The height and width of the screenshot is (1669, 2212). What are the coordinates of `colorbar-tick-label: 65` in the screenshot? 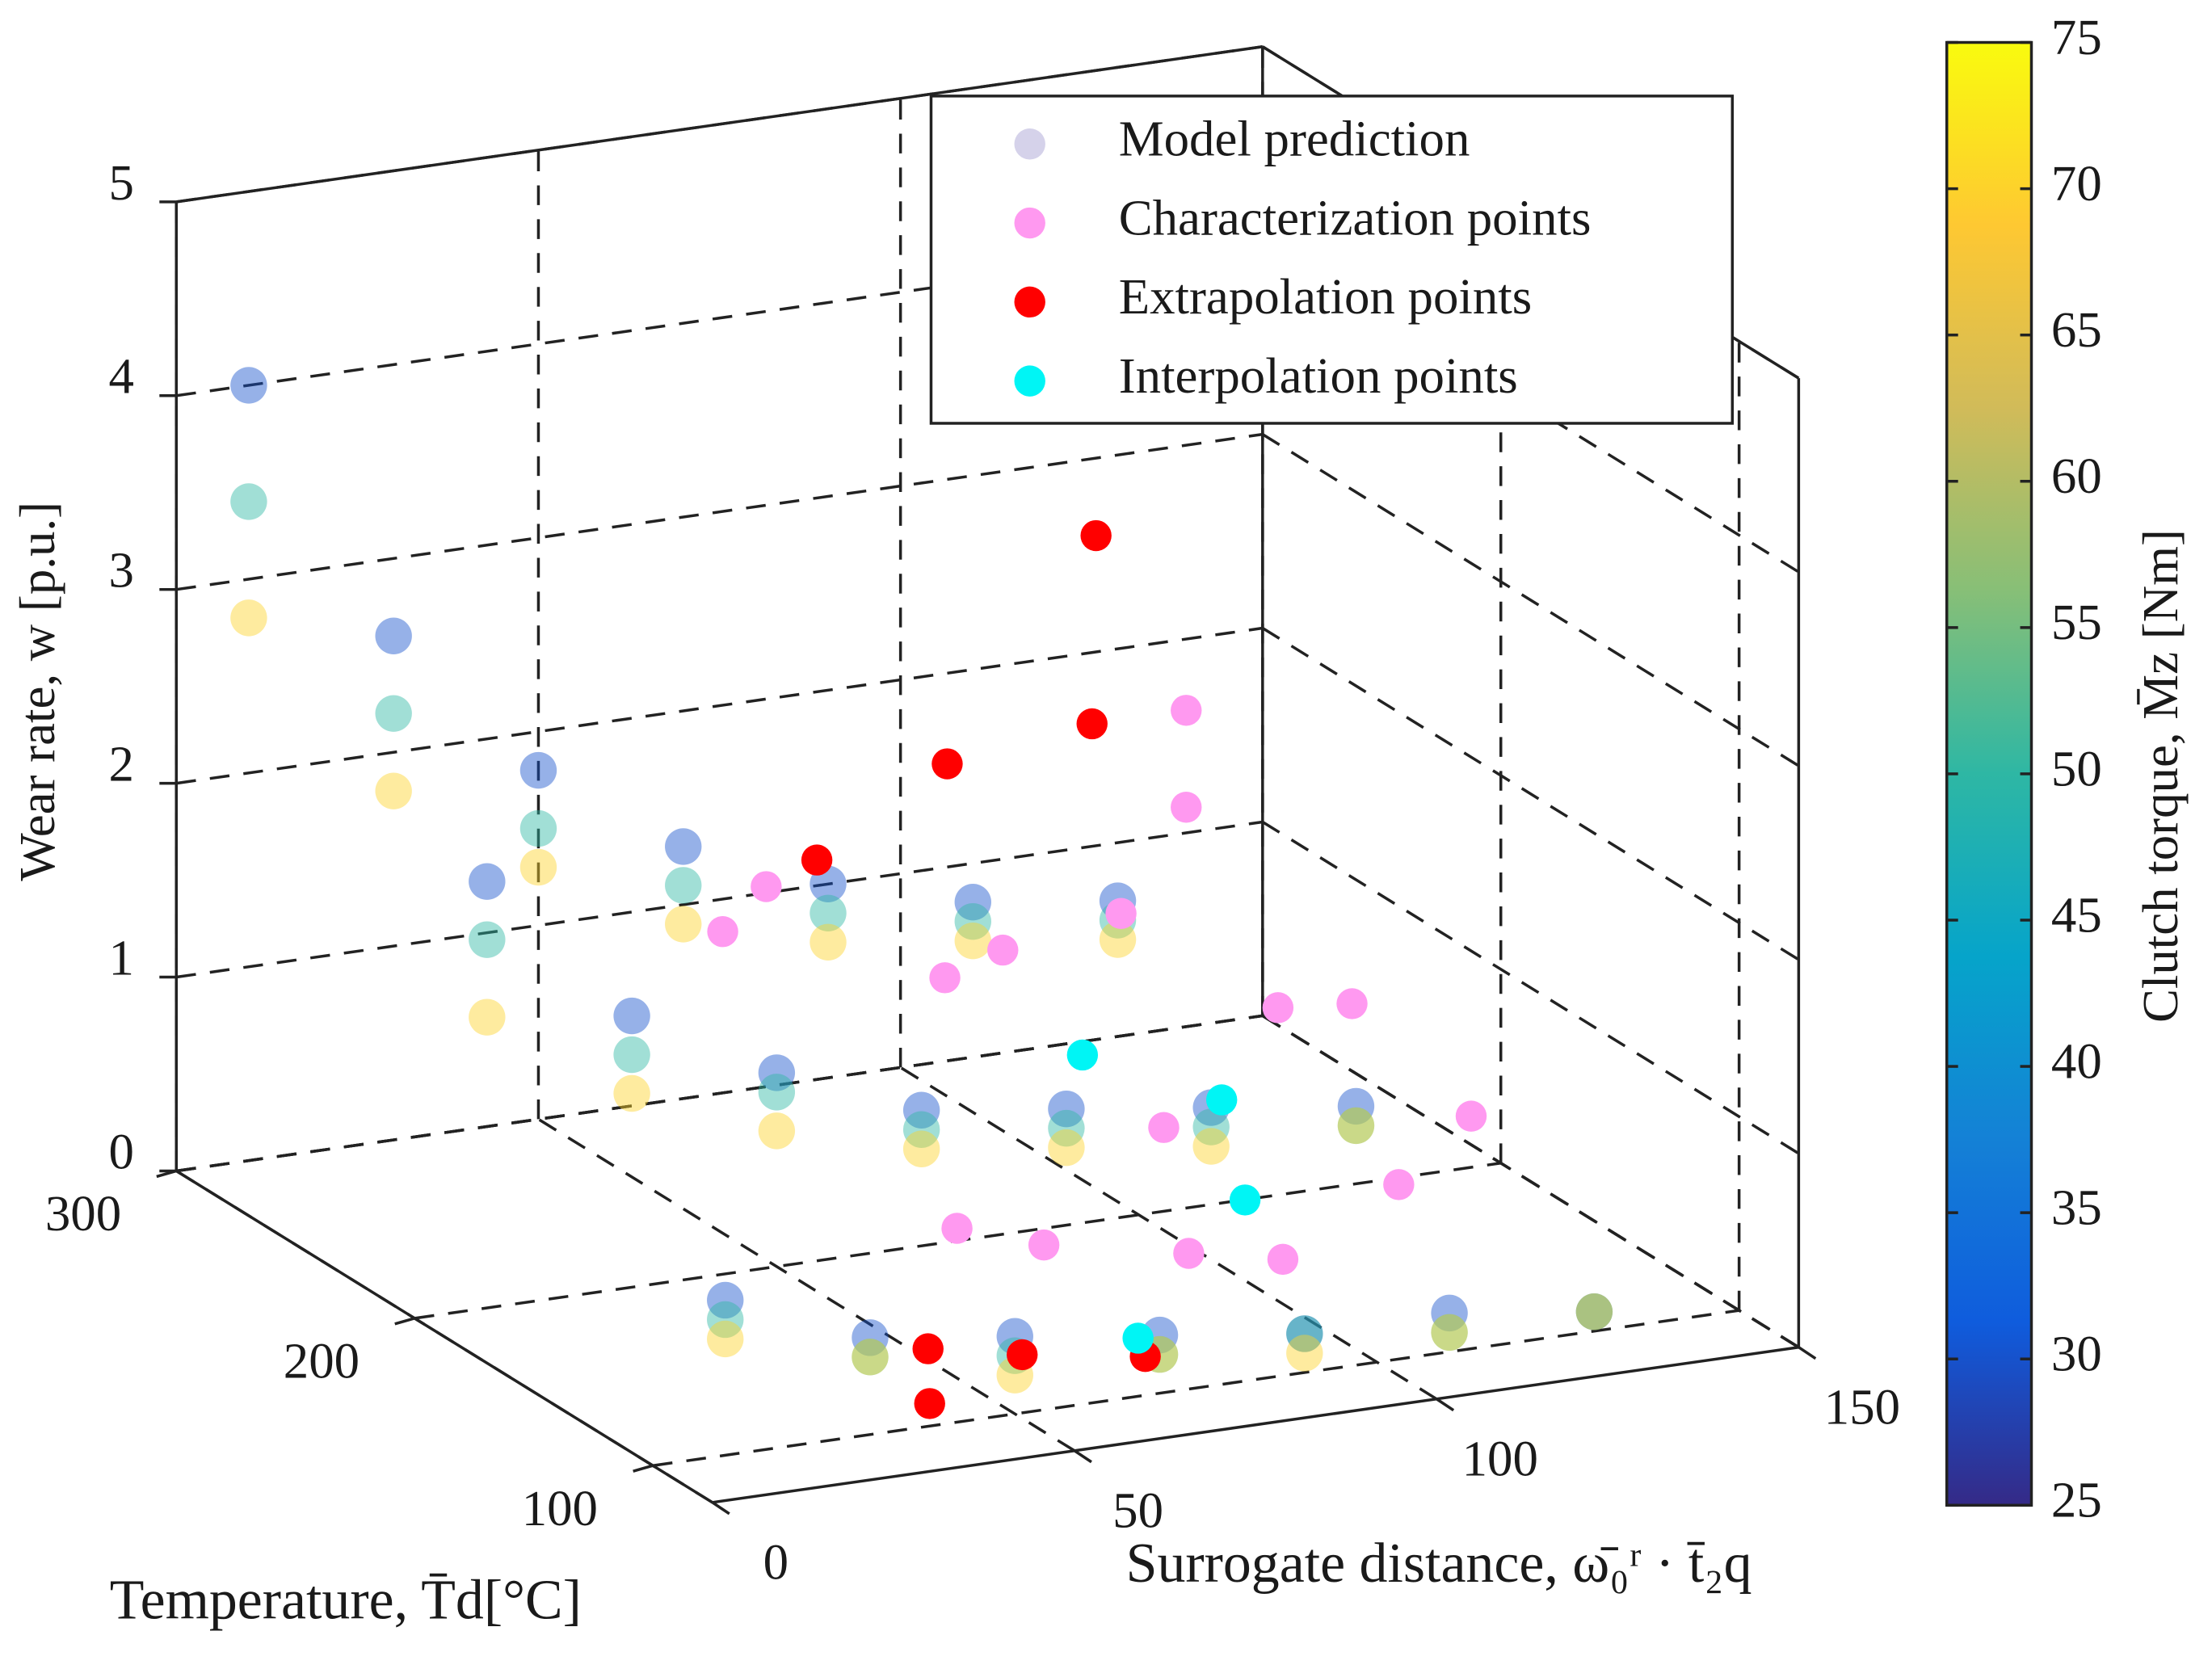 It's located at (2076, 329).